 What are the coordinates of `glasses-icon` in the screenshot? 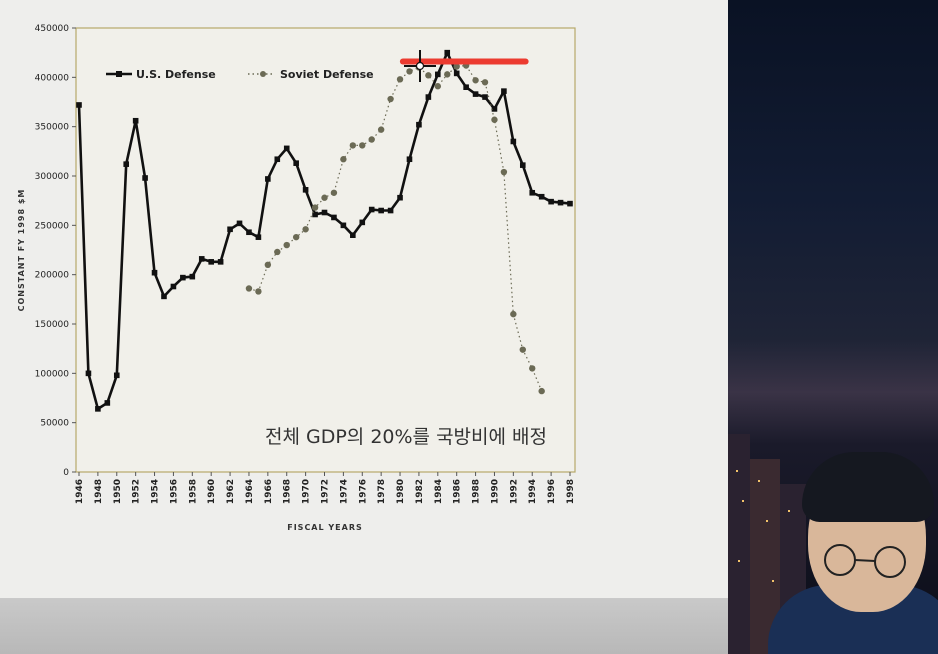 It's located at (865, 561).